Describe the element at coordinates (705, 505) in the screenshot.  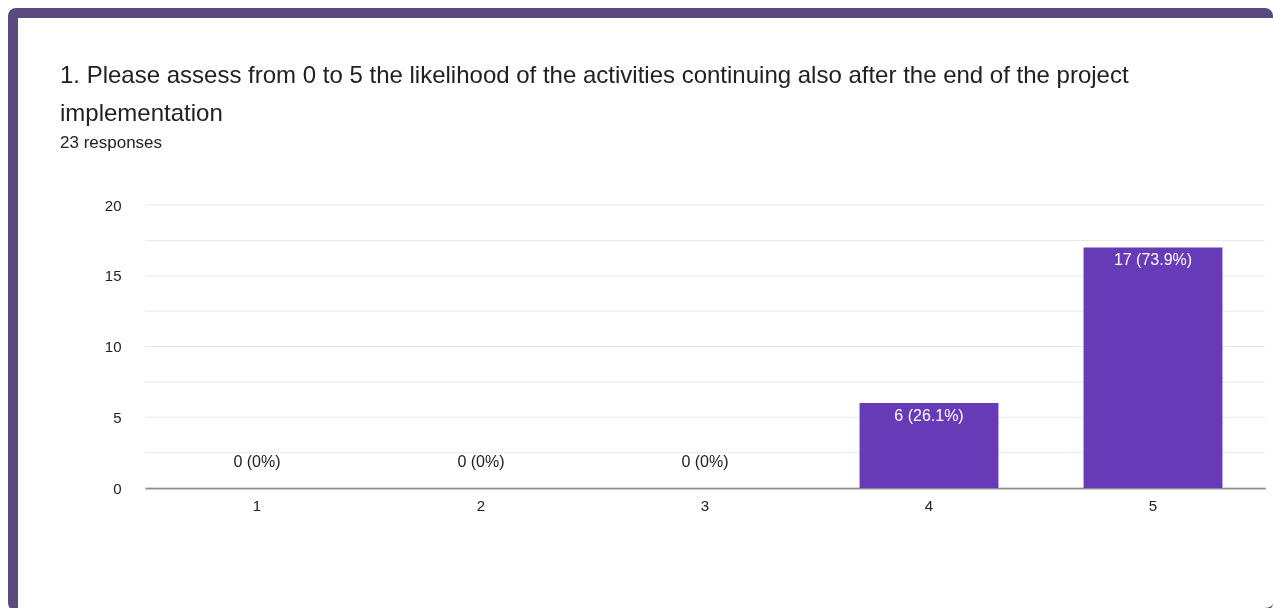
I see `x-tick-label: 3` at that location.